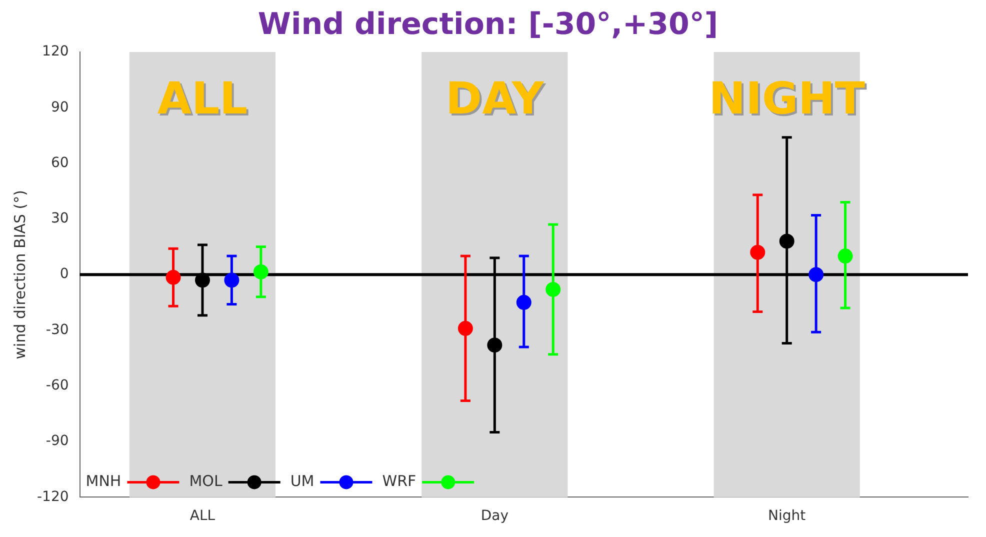  I want to click on y-tick-label: -120, so click(52, 496).